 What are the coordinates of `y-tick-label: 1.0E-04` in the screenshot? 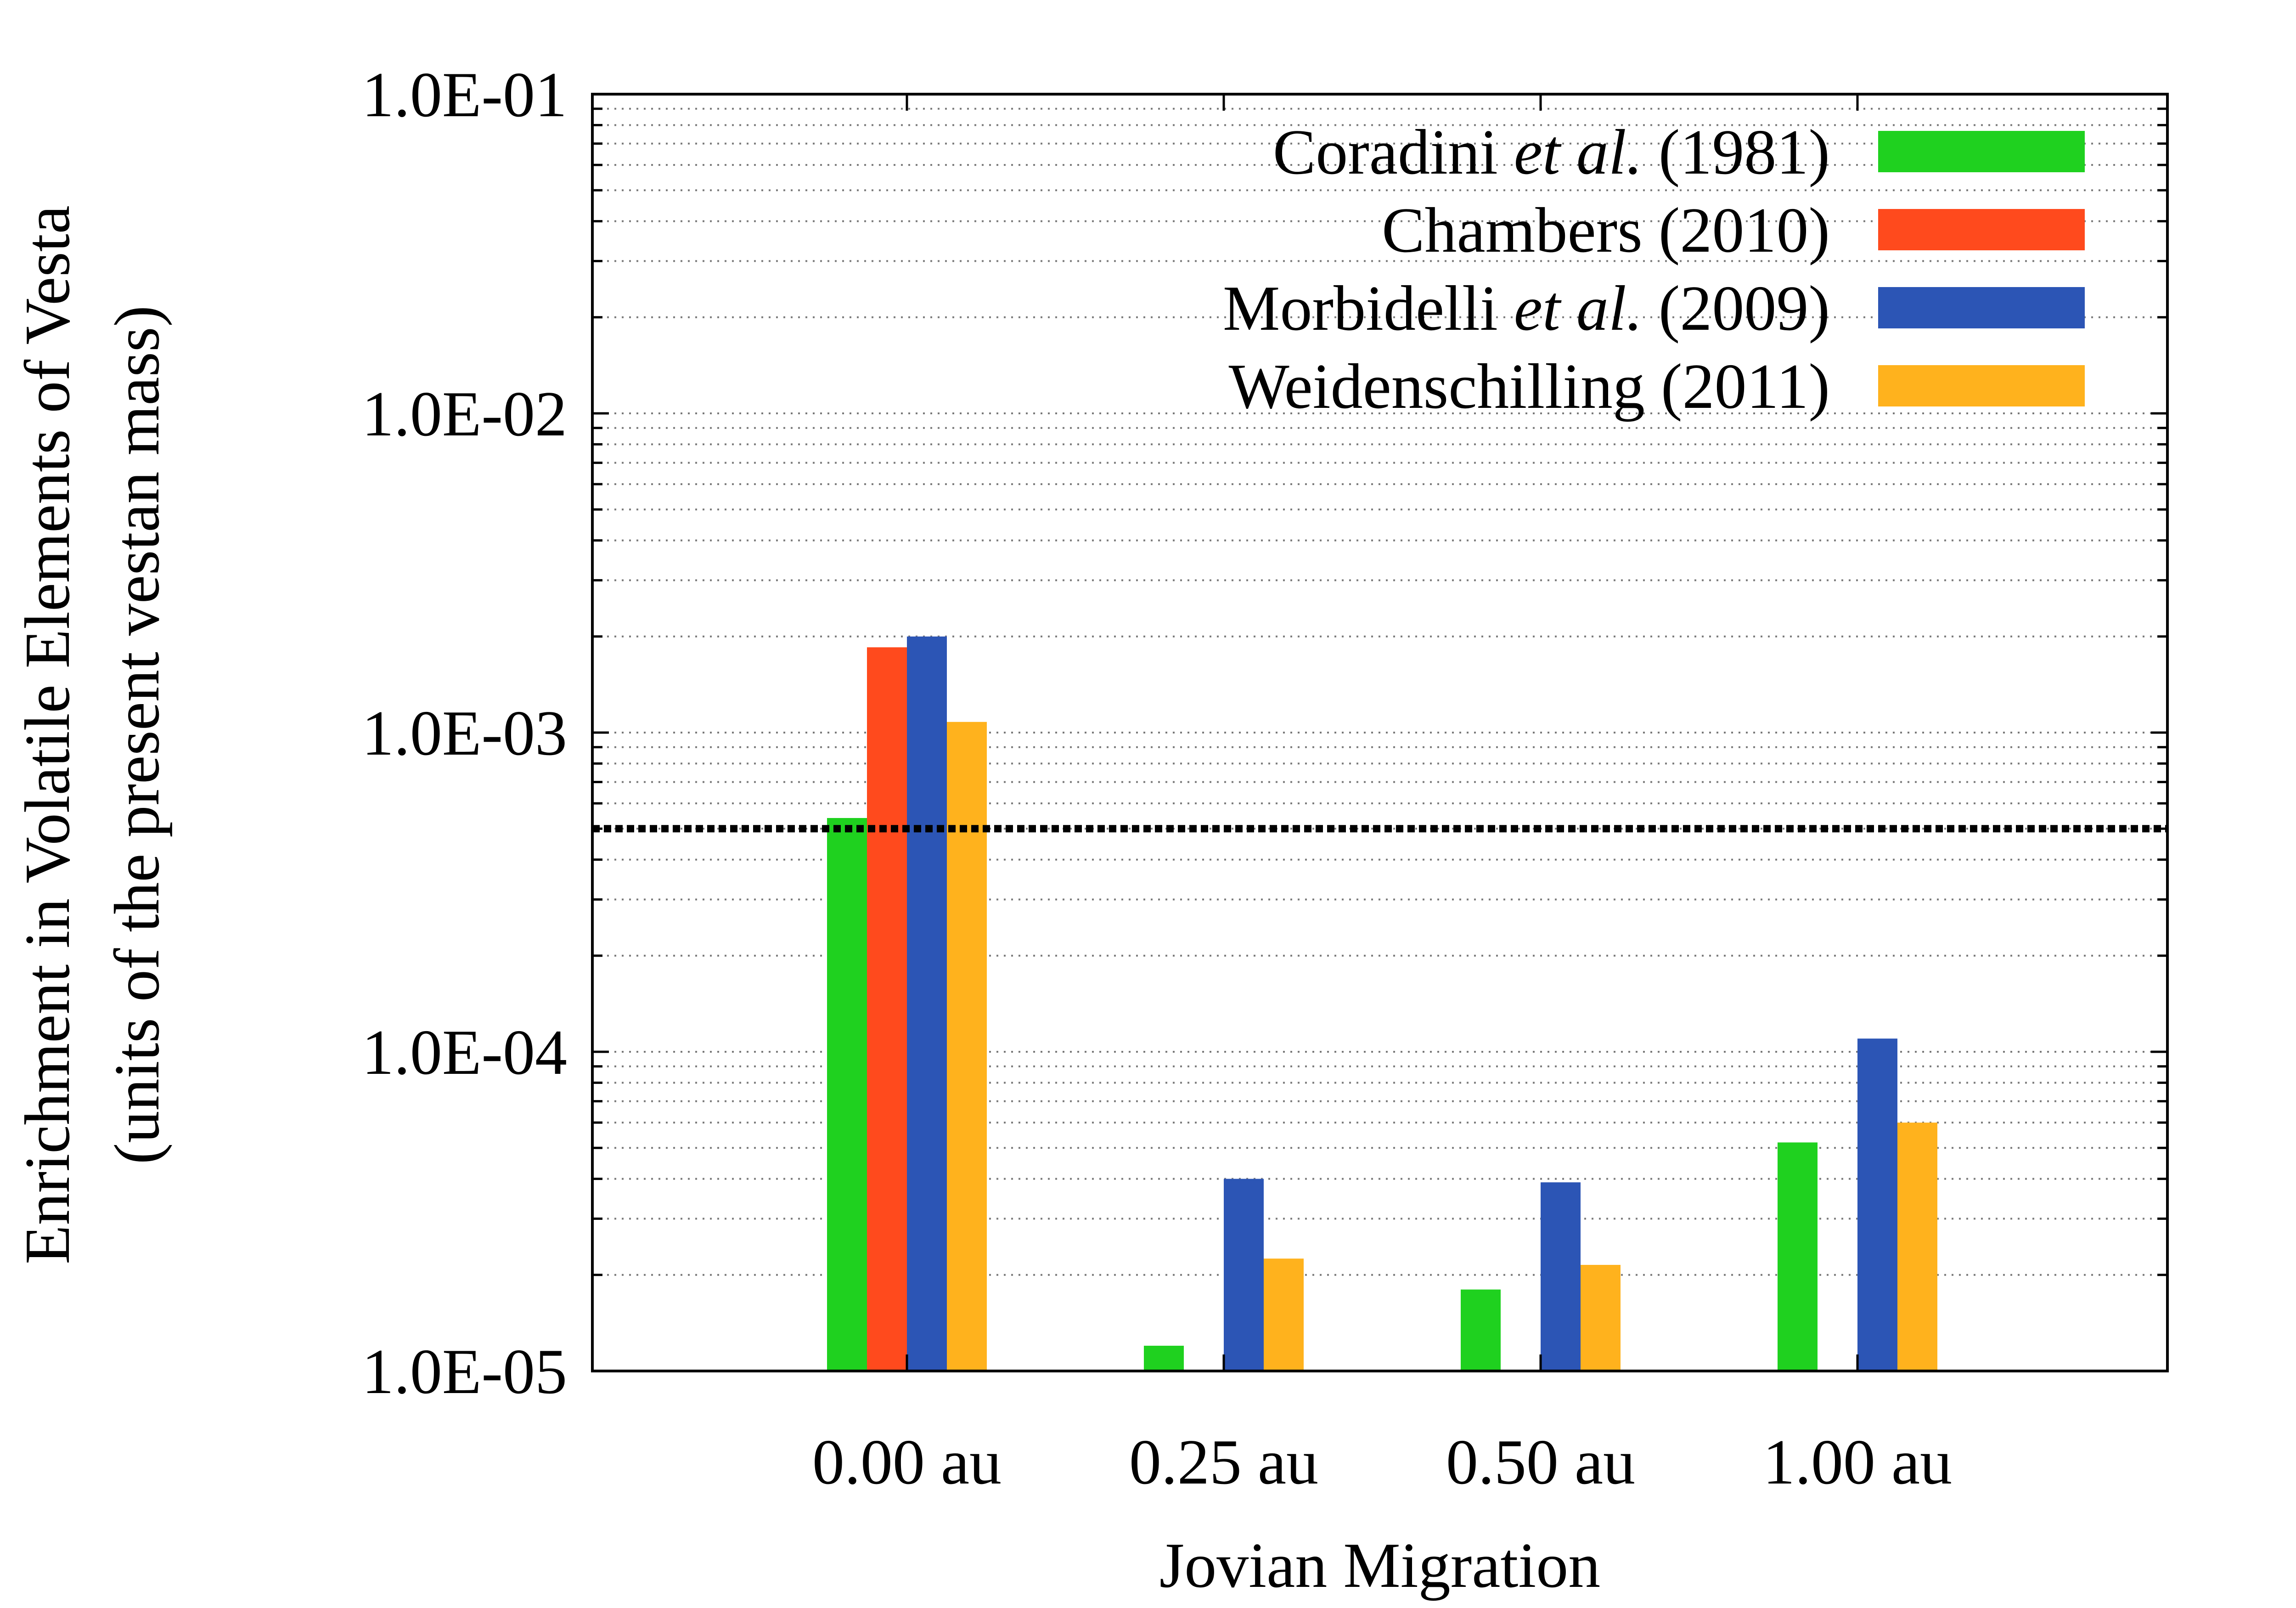 It's located at (464, 1052).